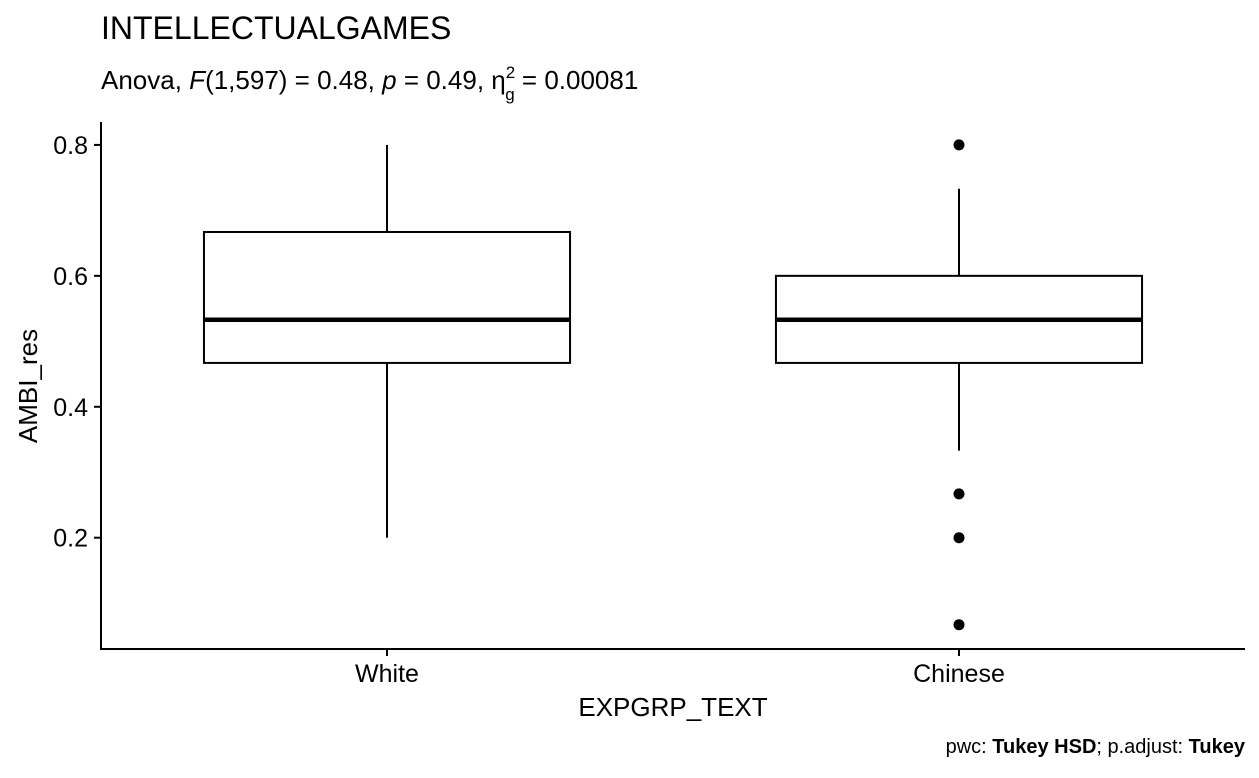  What do you see at coordinates (1044, 747) in the screenshot?
I see `caption-pwc-value: Tukey HSD` at bounding box center [1044, 747].